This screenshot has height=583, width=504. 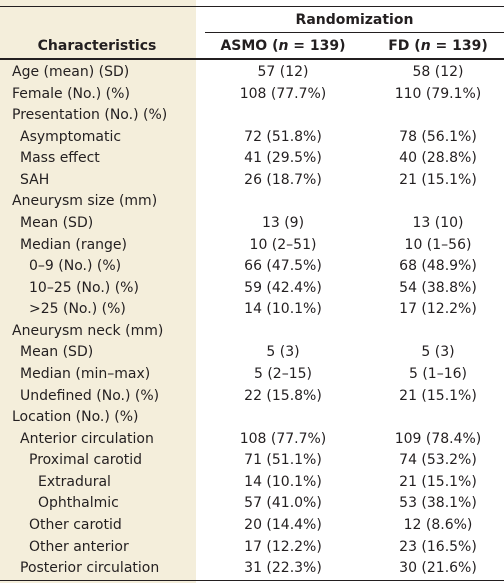 I want to click on row-label: Aneurysm neck (mm), so click(x=88, y=330).